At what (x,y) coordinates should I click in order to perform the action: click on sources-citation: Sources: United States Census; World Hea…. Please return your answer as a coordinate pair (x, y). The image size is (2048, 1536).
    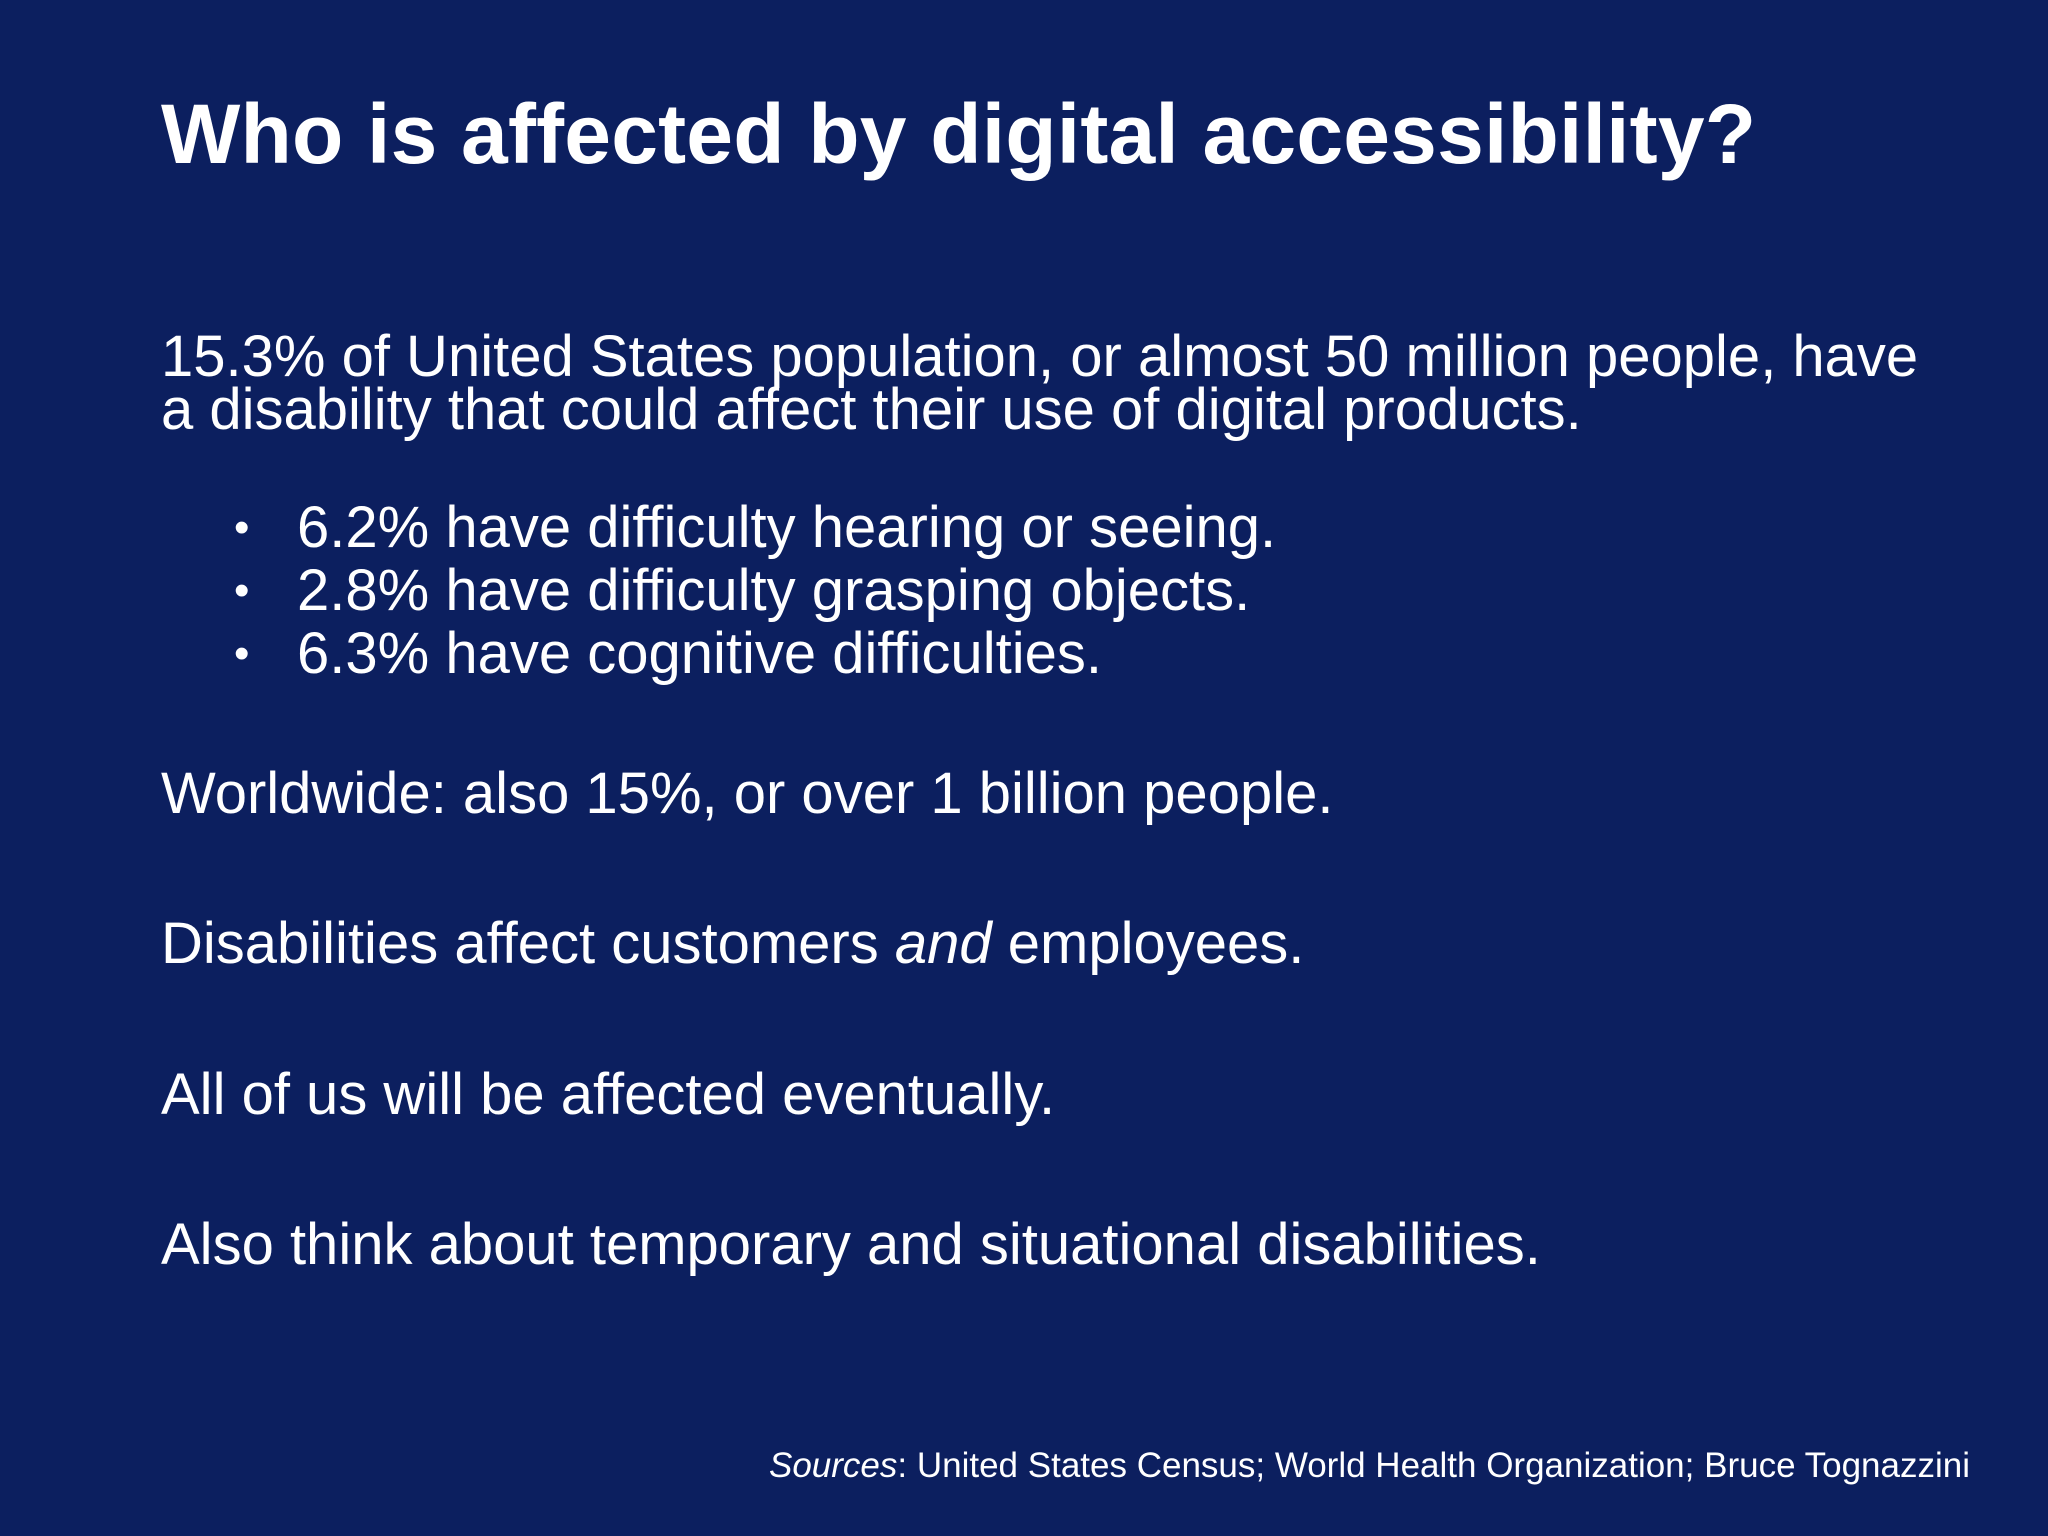
    Looking at the image, I should click on (1369, 1465).